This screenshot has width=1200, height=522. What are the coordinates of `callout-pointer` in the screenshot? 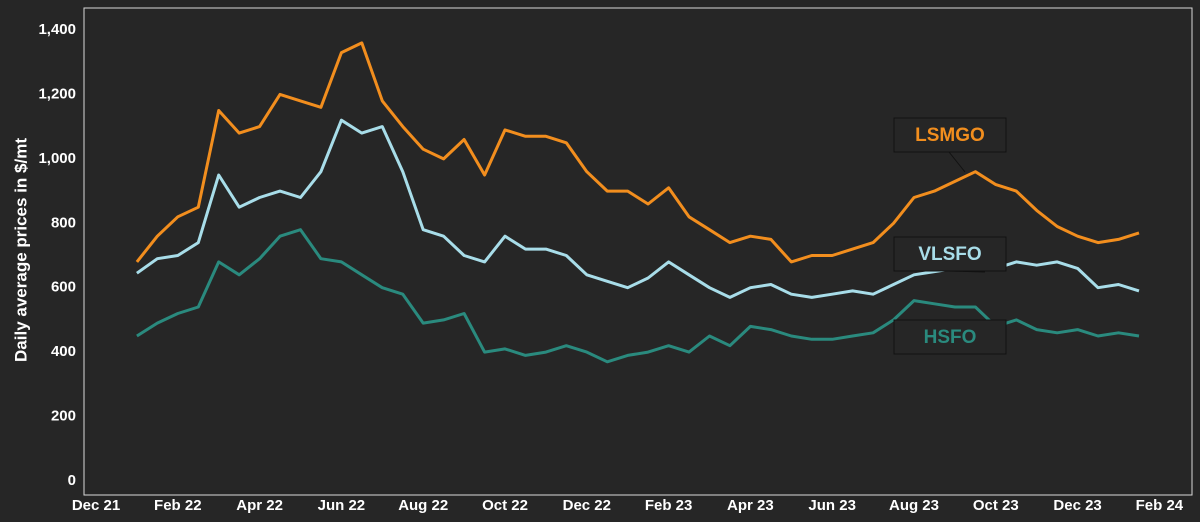 It's located at (957, 162).